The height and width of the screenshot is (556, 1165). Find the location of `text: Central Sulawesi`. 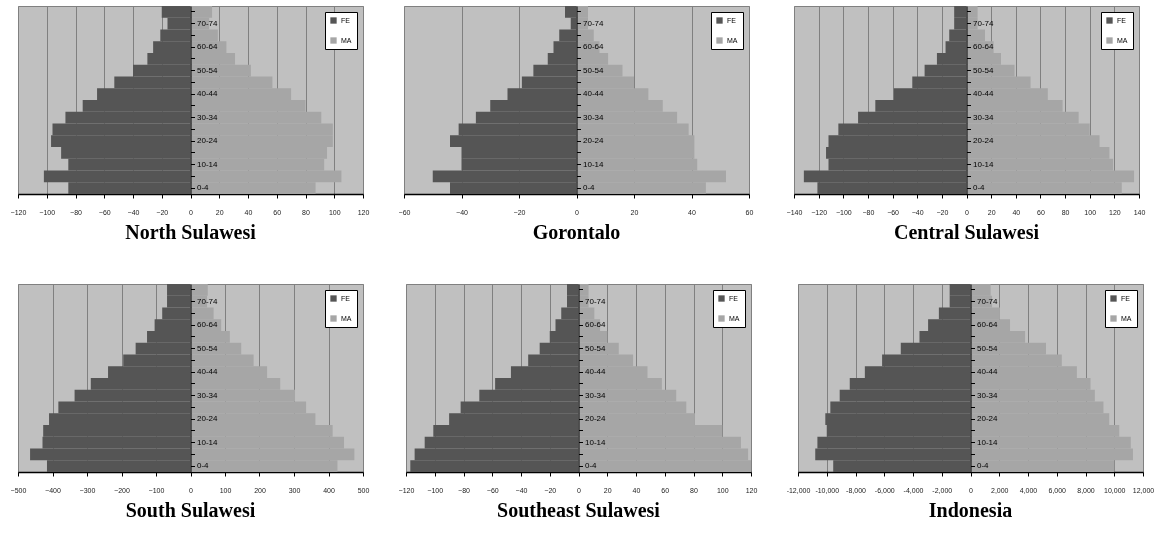

text: Central Sulawesi is located at coordinates (967, 232).